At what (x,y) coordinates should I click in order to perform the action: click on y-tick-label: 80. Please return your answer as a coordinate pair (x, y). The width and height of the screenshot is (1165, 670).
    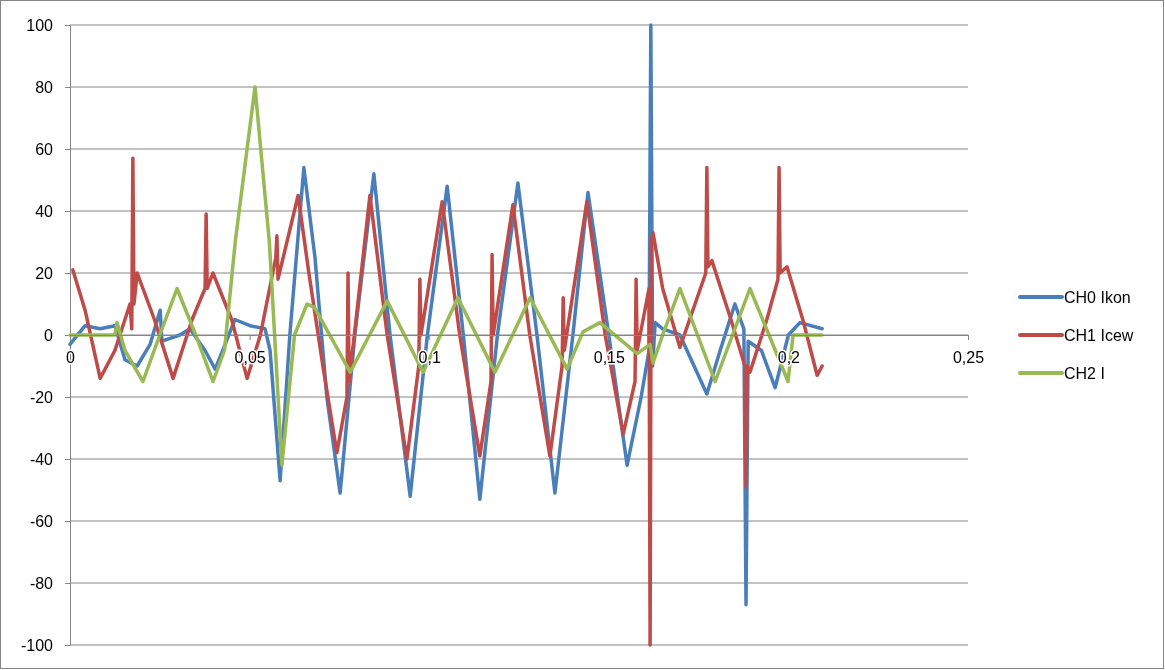
    Looking at the image, I should click on (44, 87).